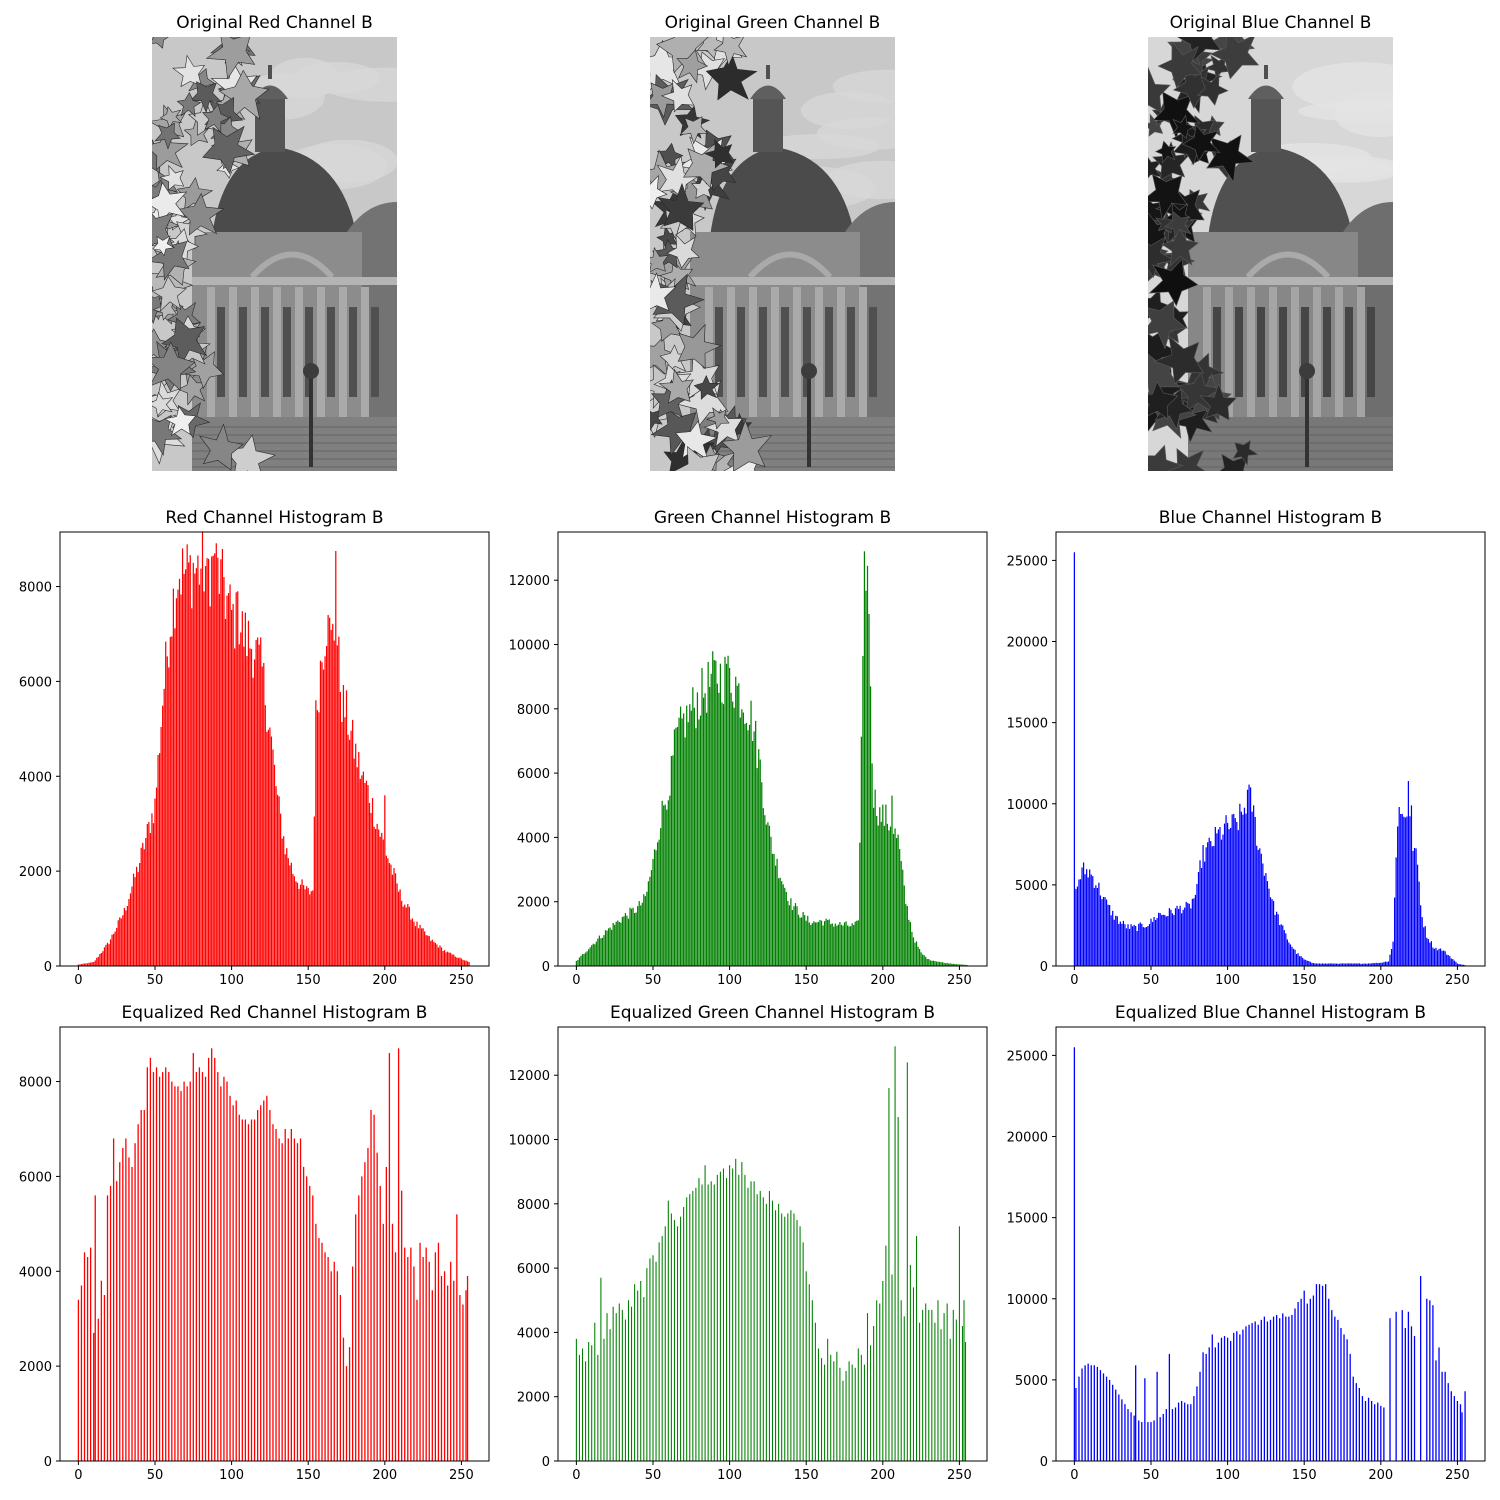 Image resolution: width=1500 pixels, height=1500 pixels. I want to click on red-channel-histogram-b-xtick-label: 150, so click(308, 980).